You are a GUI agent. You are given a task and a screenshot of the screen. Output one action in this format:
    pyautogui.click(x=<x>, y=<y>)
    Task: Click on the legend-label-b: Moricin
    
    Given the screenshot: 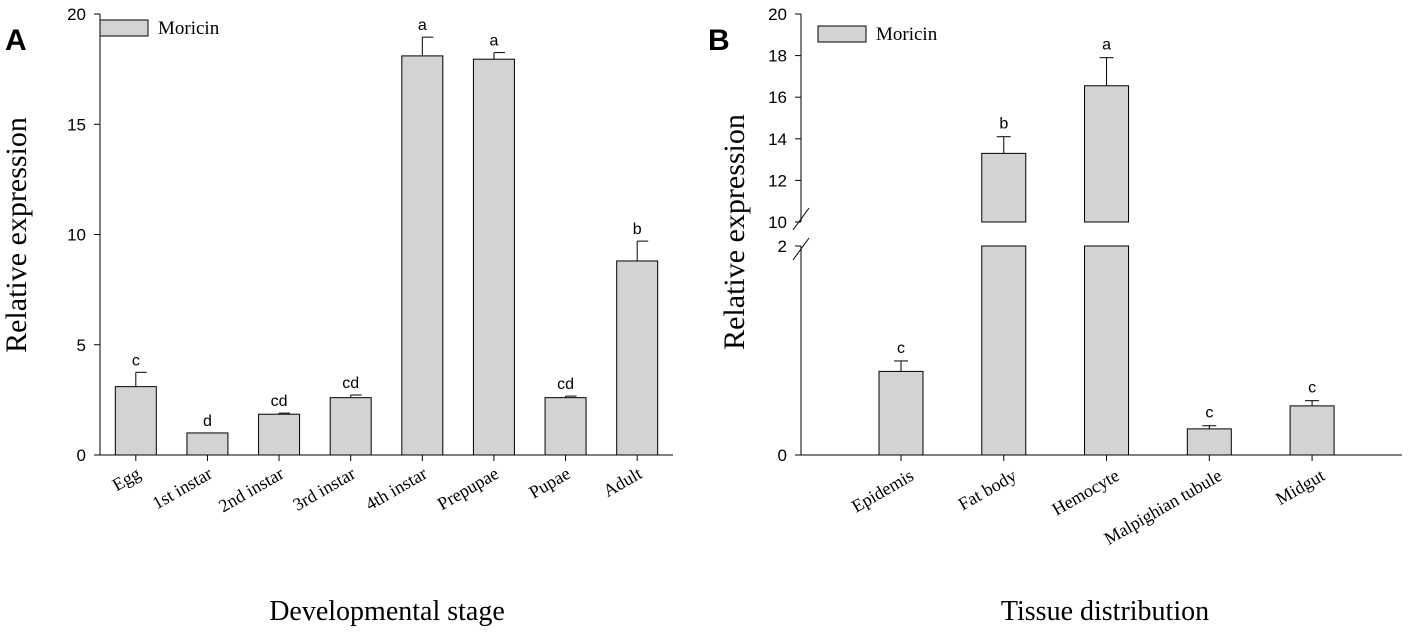 What is the action you would take?
    pyautogui.click(x=907, y=34)
    